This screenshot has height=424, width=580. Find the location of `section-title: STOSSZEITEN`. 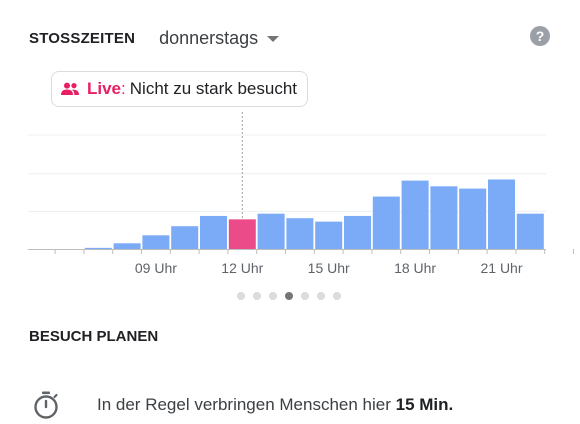

section-title: STOSSZEITEN is located at coordinates (82, 38).